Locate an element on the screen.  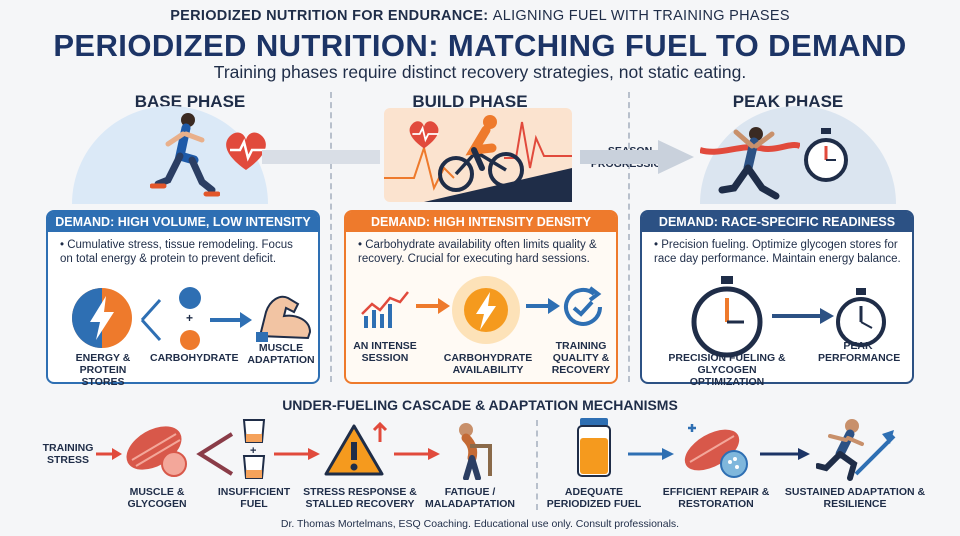
sprinter-icon is located at coordinates (856, 450).